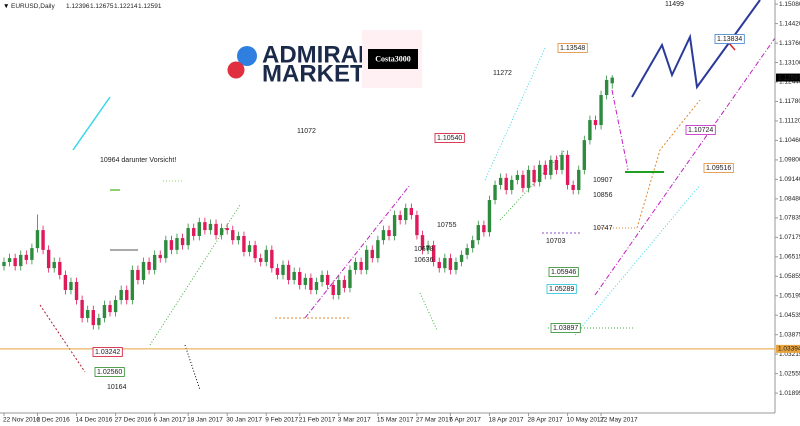  I want to click on annotation: 10856, so click(603, 195).